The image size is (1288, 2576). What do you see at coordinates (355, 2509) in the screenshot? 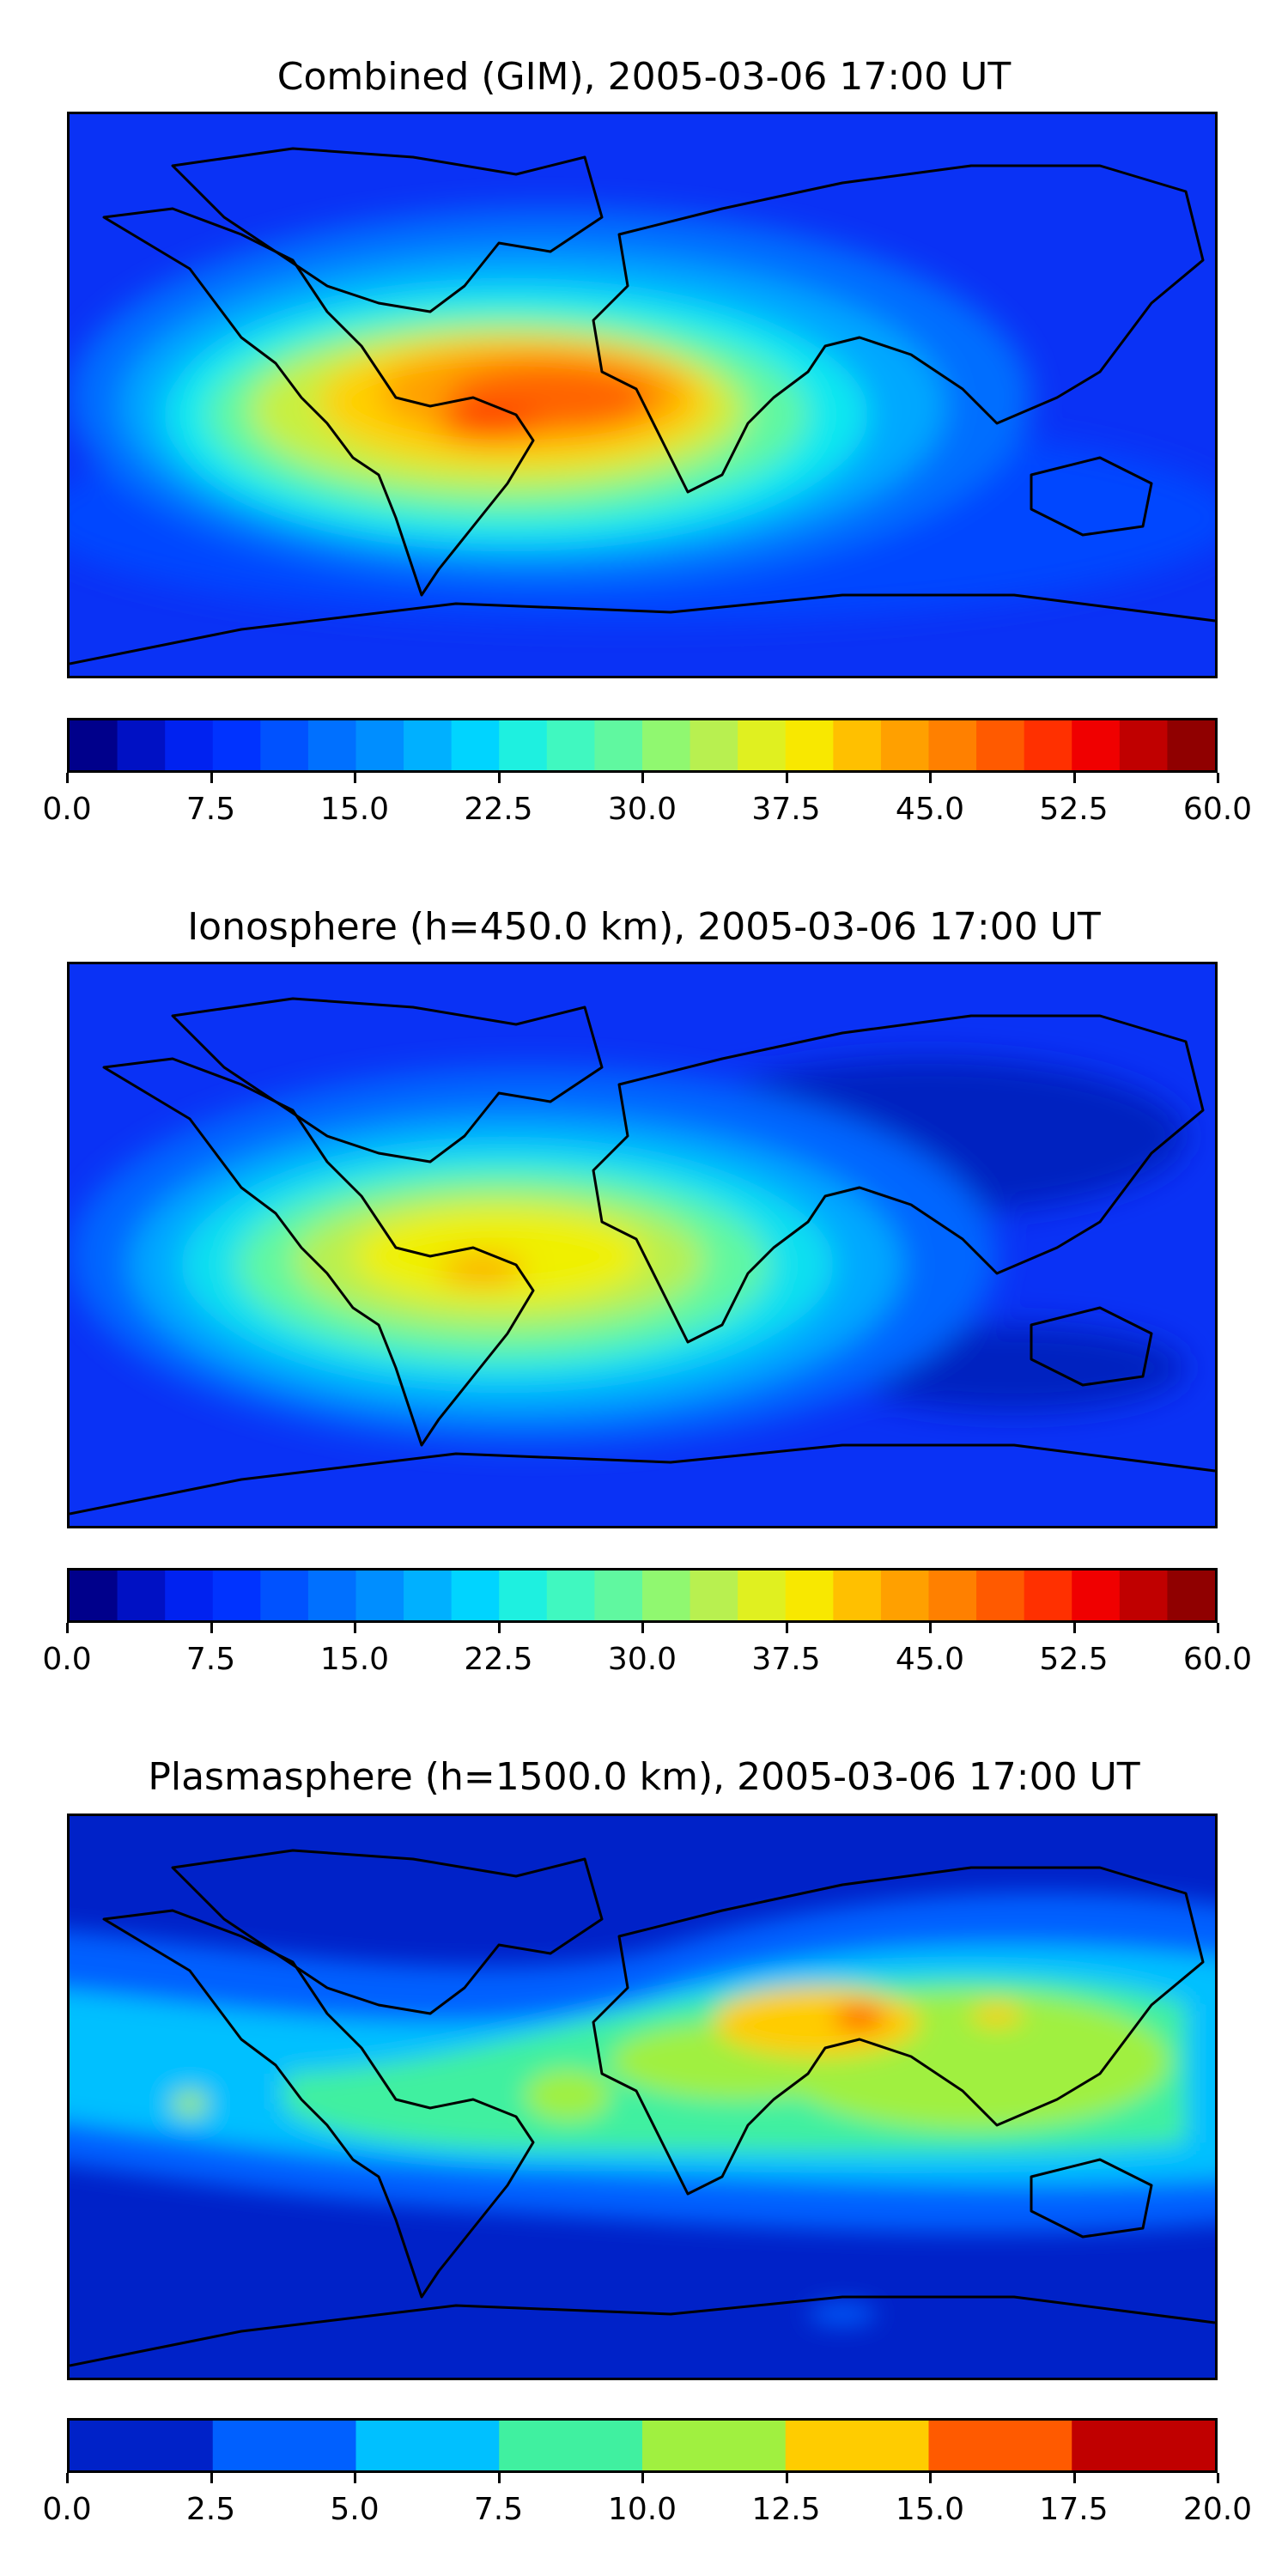
I see `colorbar-tick-label: 5.0` at bounding box center [355, 2509].